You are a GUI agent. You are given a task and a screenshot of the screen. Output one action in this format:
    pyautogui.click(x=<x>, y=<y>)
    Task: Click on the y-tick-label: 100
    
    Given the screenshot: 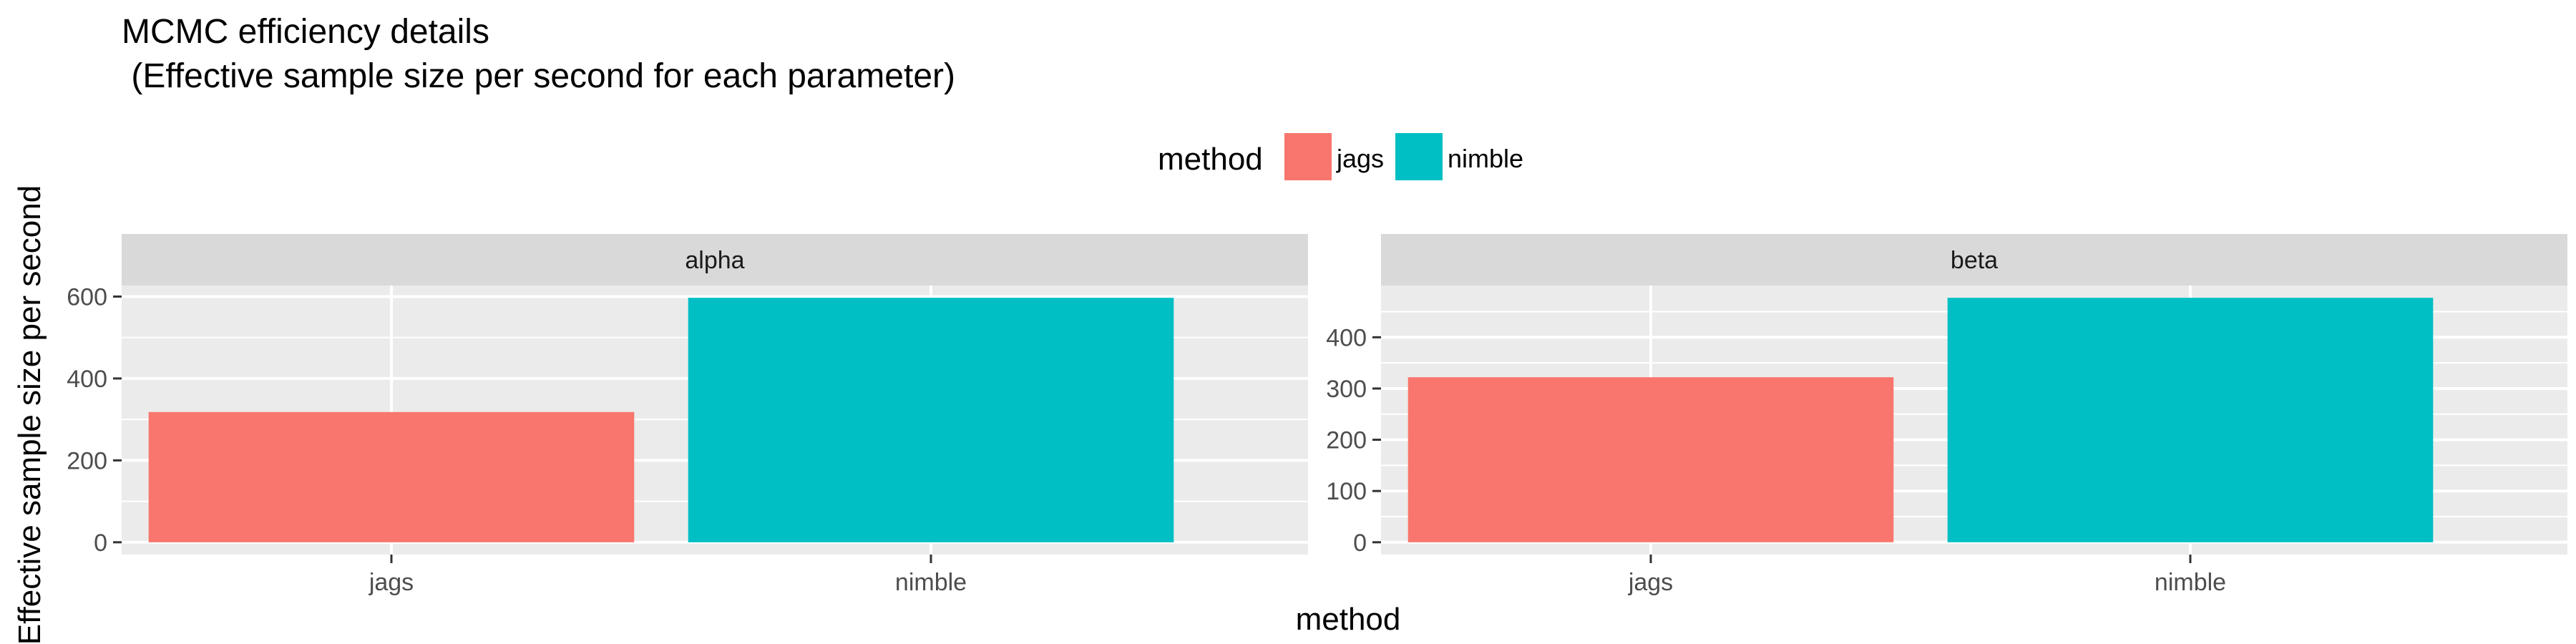 What is the action you would take?
    pyautogui.click(x=1346, y=491)
    